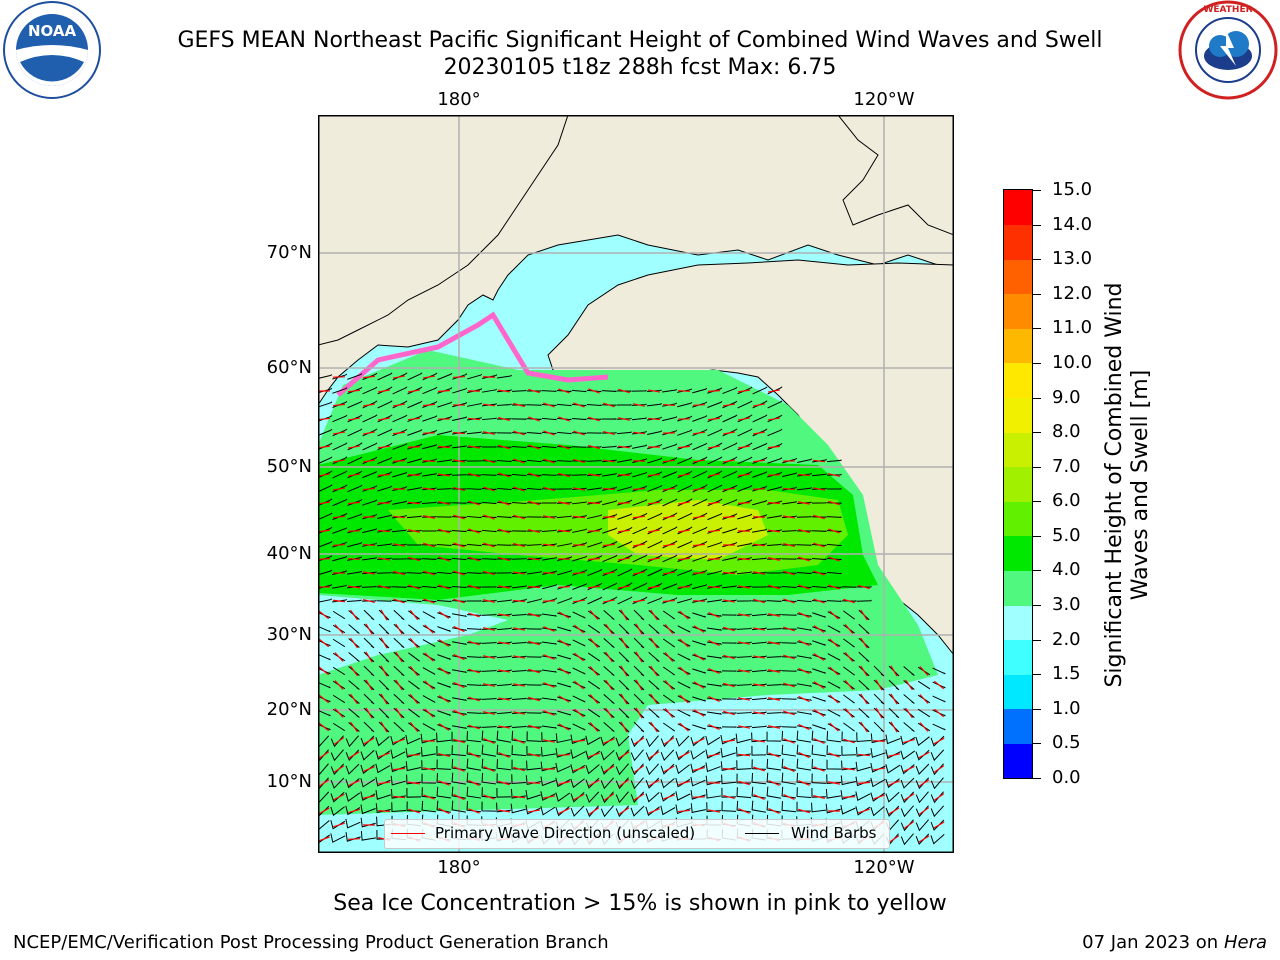 The height and width of the screenshot is (960, 1280). Describe the element at coordinates (52, 31) in the screenshot. I see `svg-text: NOAA` at that location.